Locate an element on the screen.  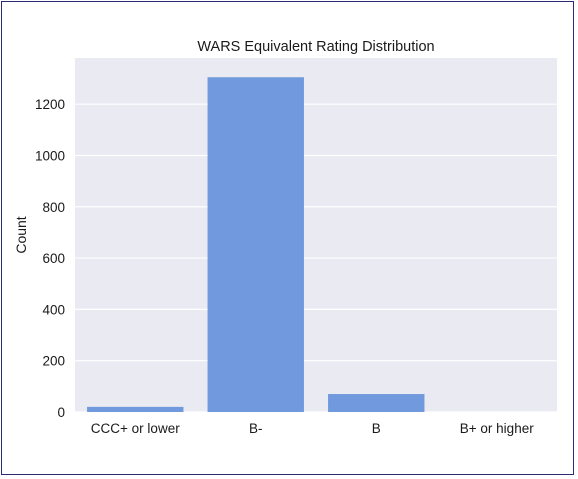
y-tick-label: 1000 is located at coordinates (50, 155).